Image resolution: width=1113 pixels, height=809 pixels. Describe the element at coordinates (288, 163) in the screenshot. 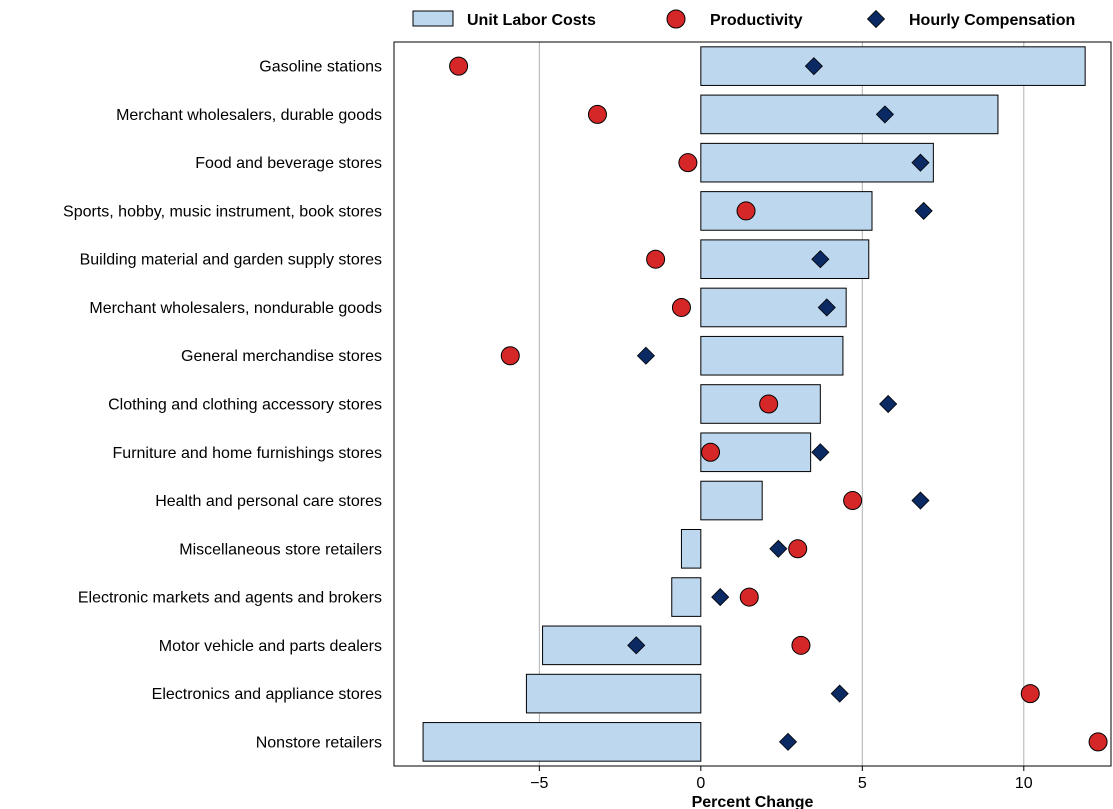

I see `category-label: Food and beverage stores` at that location.